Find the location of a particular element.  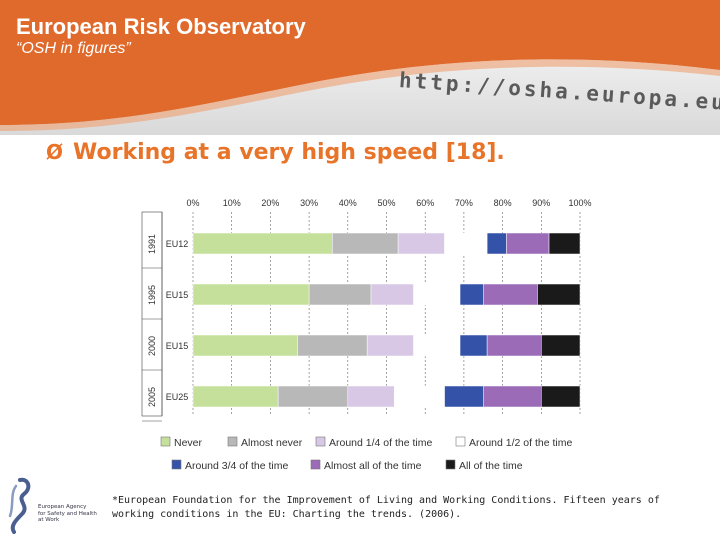

legend-label: Almost never is located at coordinates (272, 443).